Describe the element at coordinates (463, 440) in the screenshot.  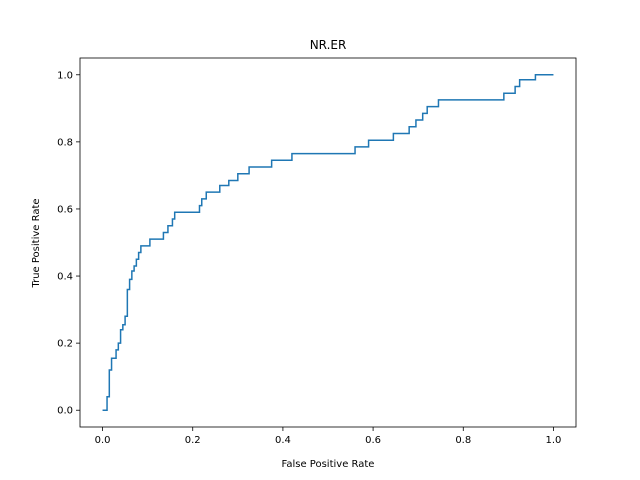
I see `x-tick-label: 0.8` at that location.